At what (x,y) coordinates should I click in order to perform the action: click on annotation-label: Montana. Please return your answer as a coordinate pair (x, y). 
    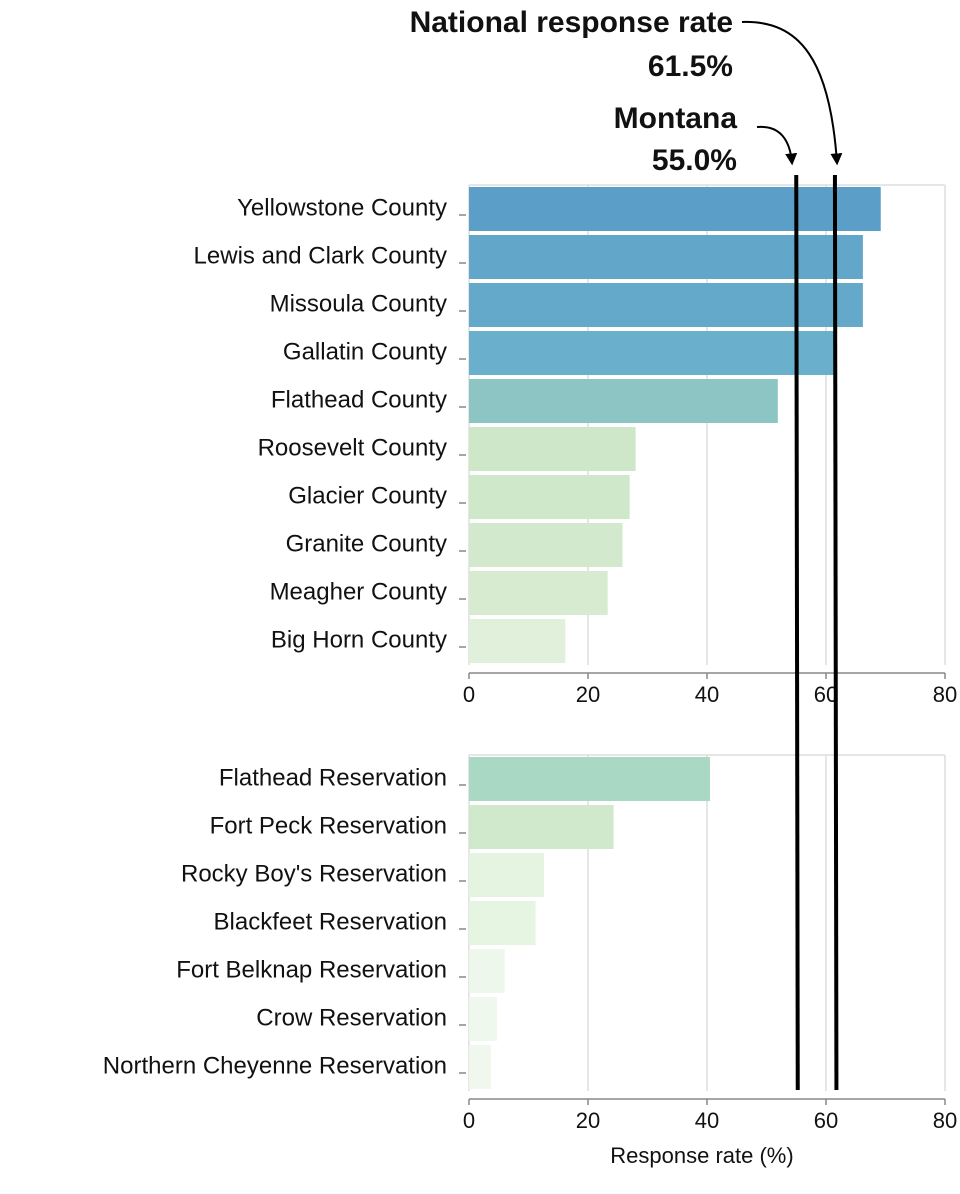
    Looking at the image, I should click on (676, 118).